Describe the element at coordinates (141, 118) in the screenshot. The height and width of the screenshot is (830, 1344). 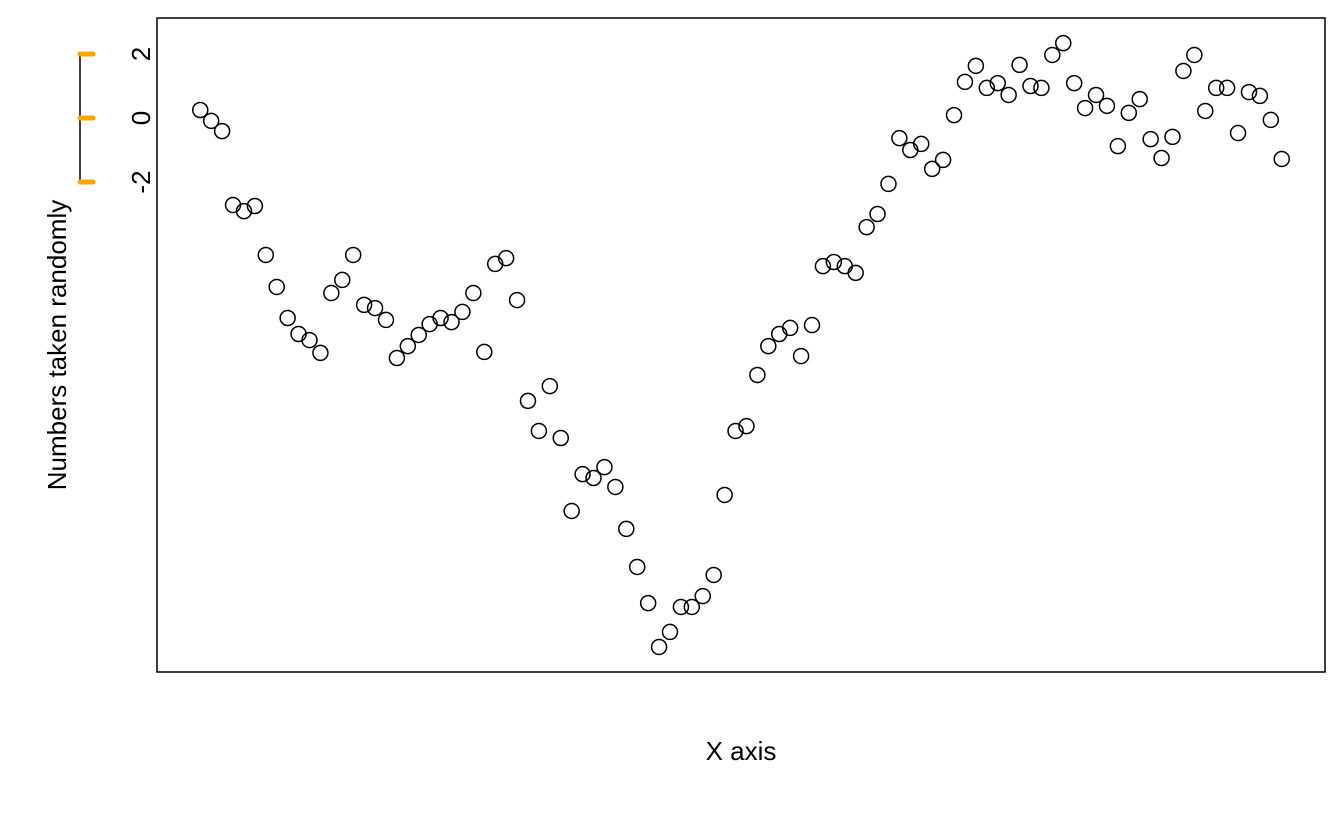
I see `y-tick-label: 0` at that location.